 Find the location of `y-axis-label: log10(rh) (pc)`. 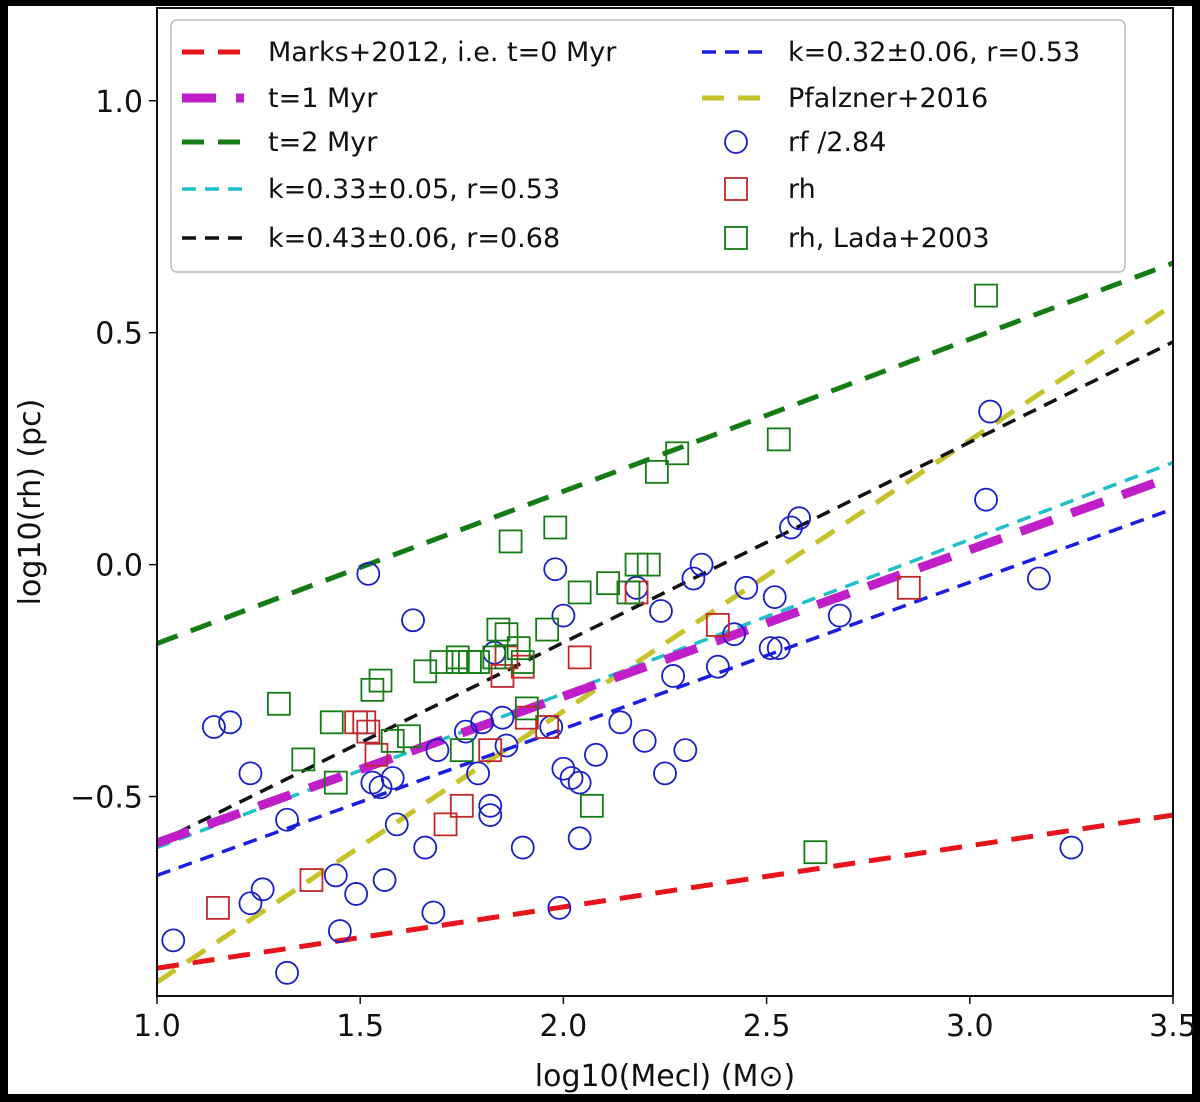

y-axis-label: log10(rh) (pc) is located at coordinates (30, 502).